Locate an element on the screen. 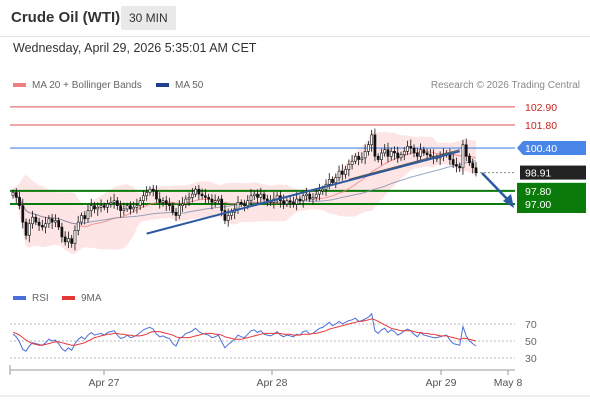 Image resolution: width=590 pixels, height=400 pixels. x-tick-label-1: Apr 28 is located at coordinates (272, 383).